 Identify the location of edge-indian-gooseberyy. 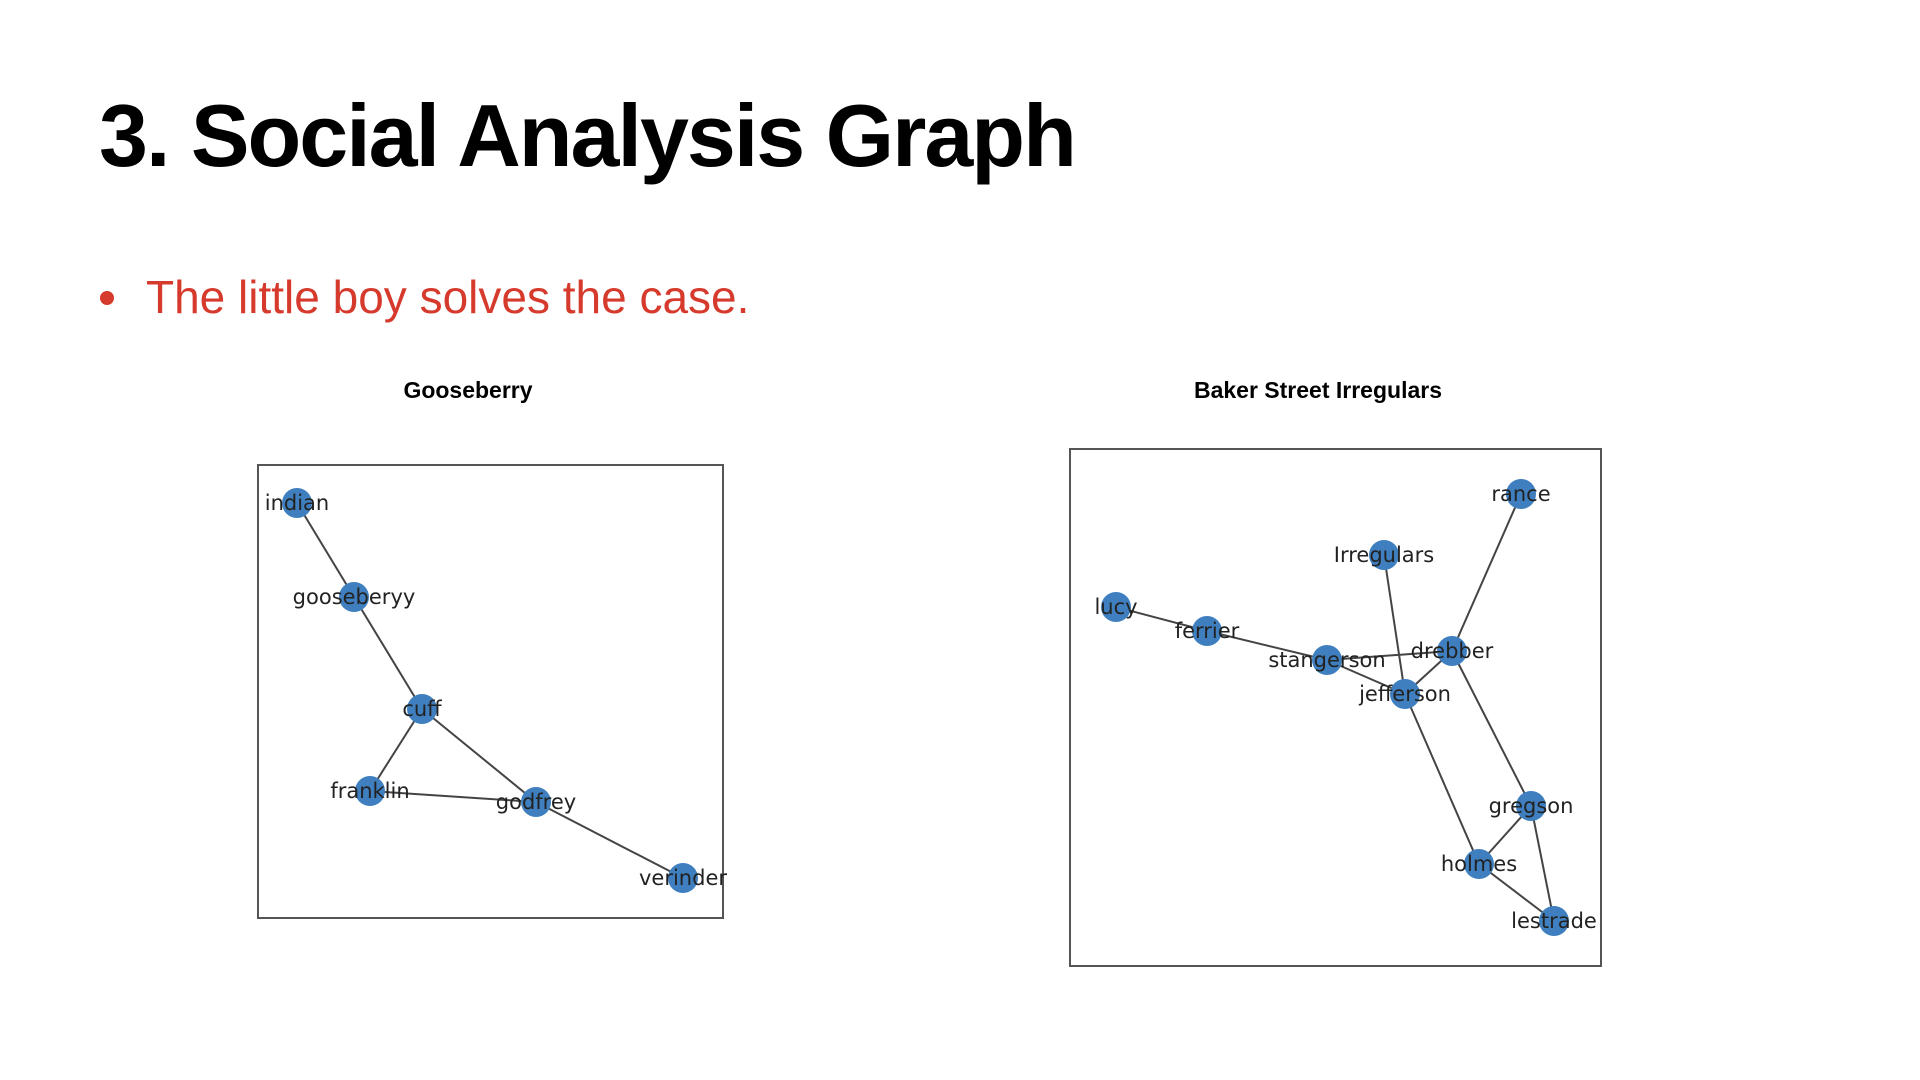
(325, 550).